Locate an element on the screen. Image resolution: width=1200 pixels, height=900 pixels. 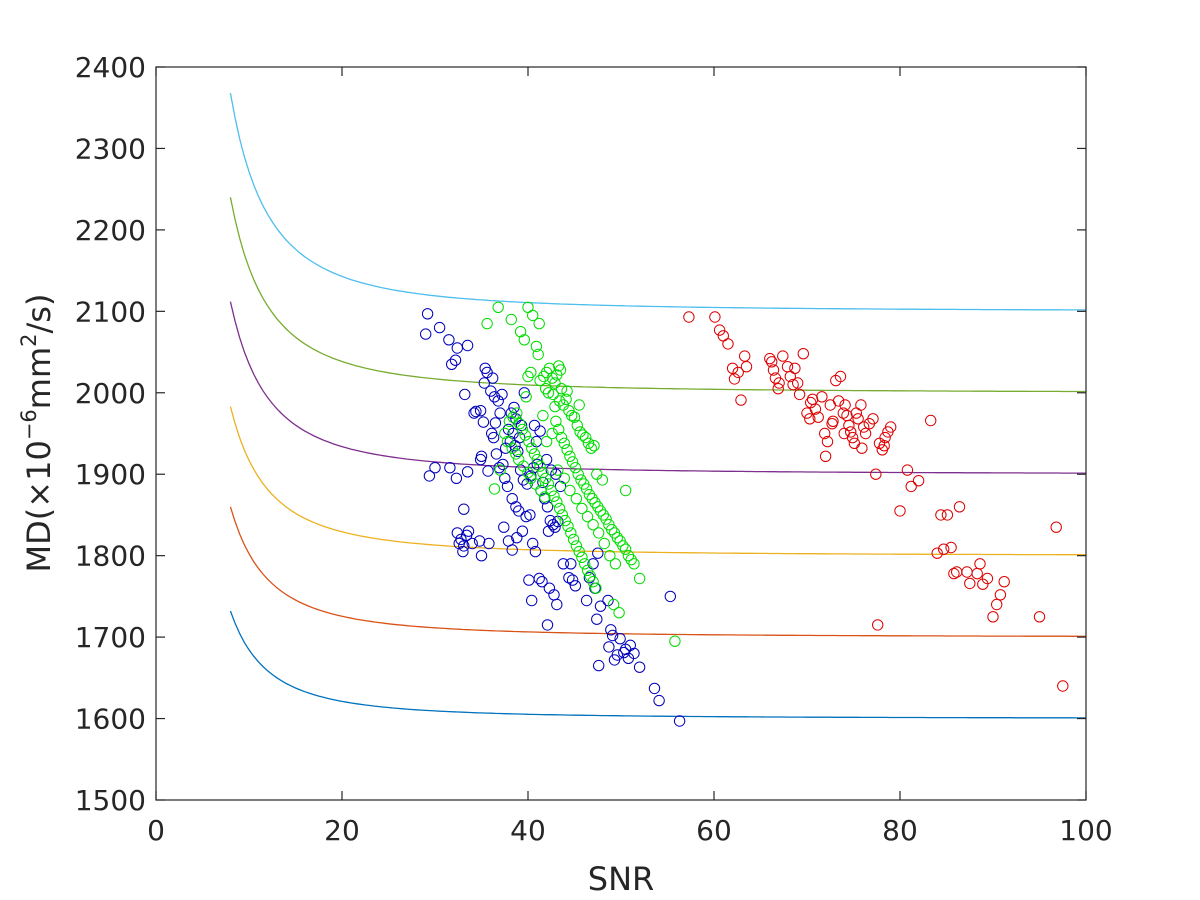
y-tick-label: 1600 is located at coordinates (110, 719).